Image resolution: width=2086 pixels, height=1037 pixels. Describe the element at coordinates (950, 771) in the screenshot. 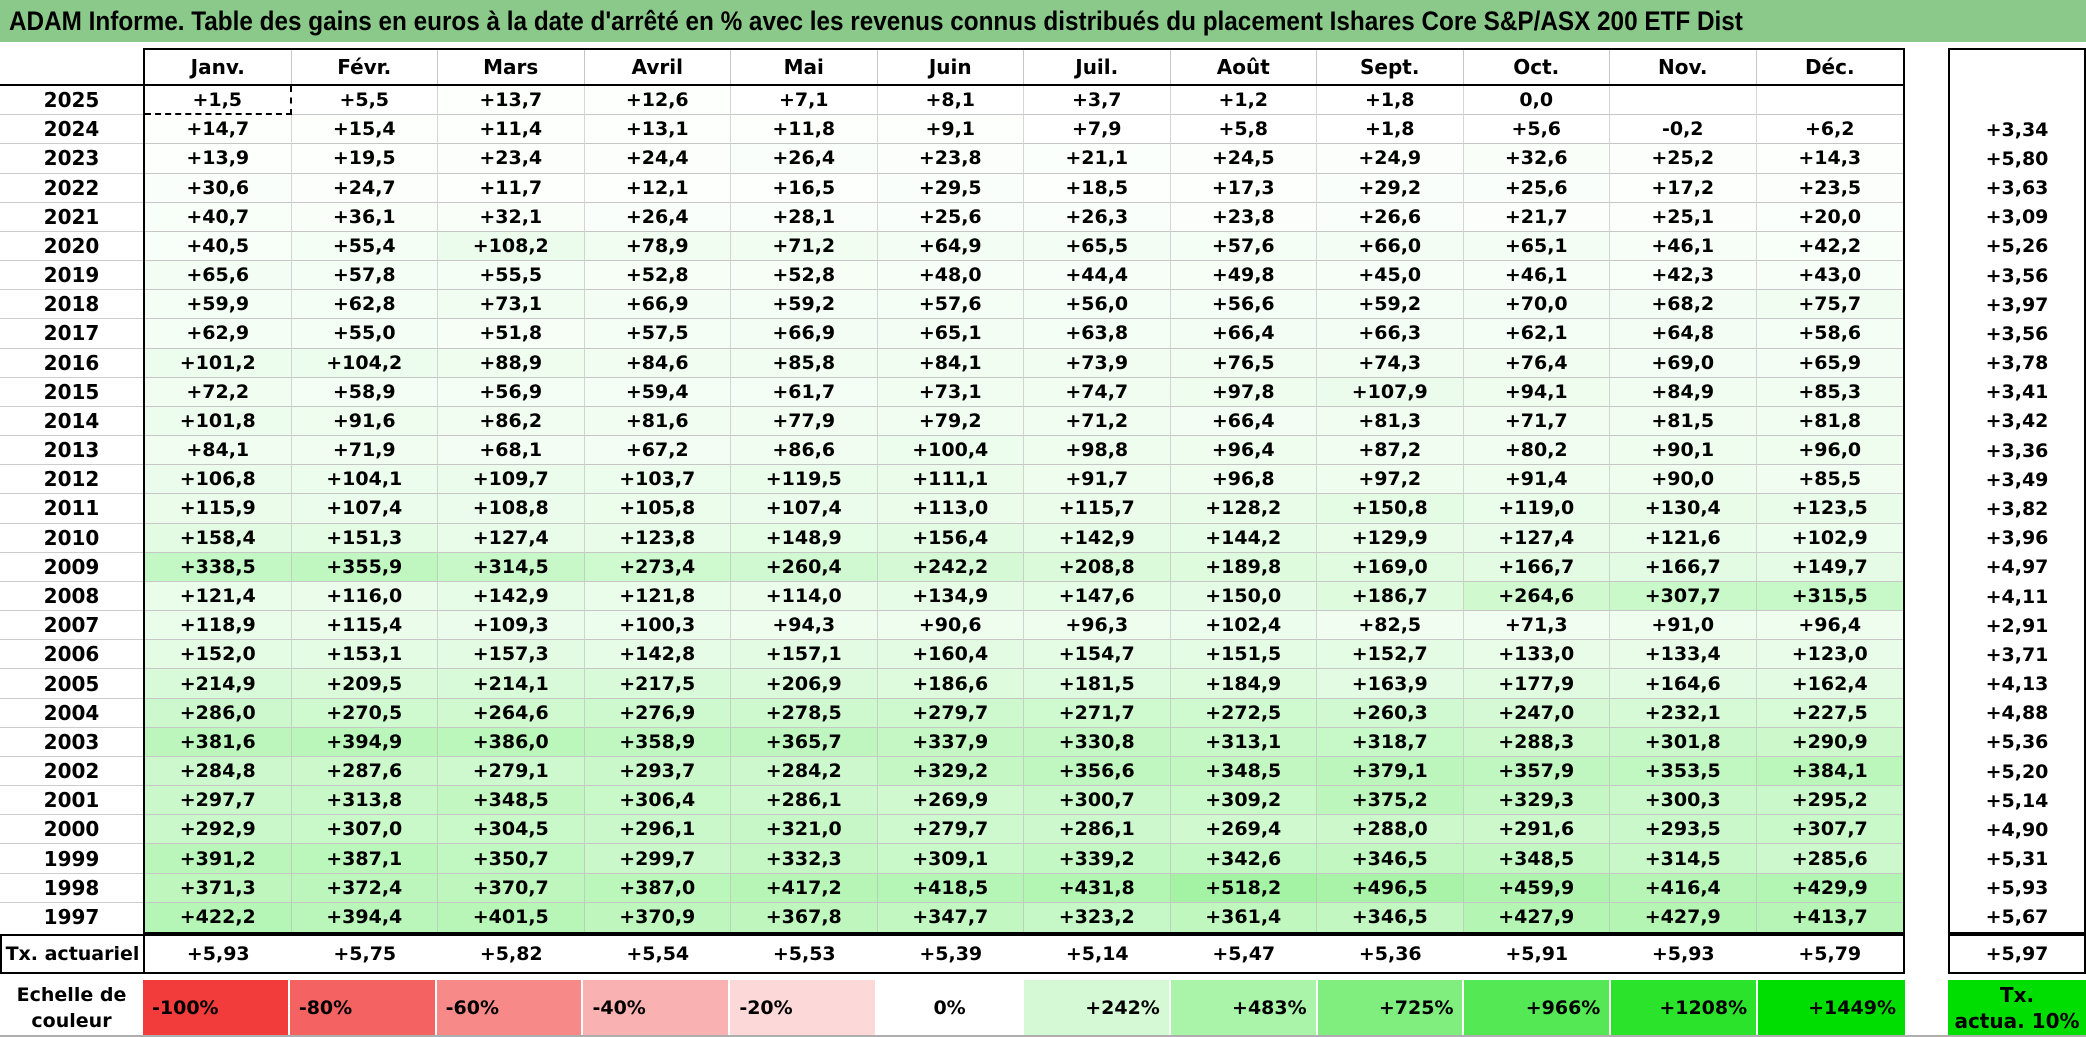

I see `gain-cell: +329,2` at that location.